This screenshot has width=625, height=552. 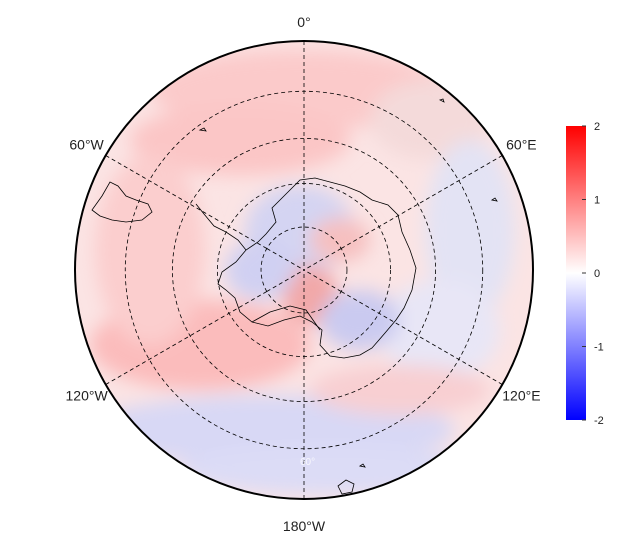 I want to click on longitude-label-lon-120e: 120°E, so click(x=521, y=396).